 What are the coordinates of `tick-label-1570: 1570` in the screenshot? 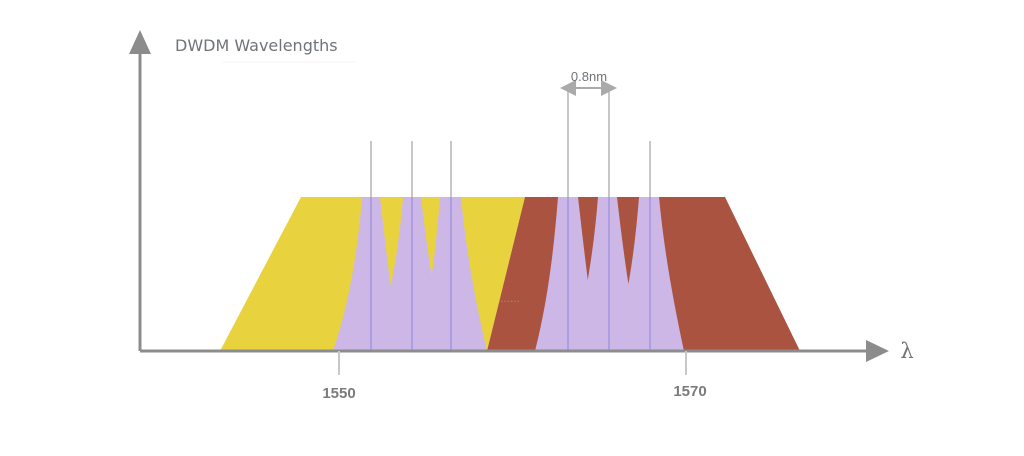 It's located at (689, 391).